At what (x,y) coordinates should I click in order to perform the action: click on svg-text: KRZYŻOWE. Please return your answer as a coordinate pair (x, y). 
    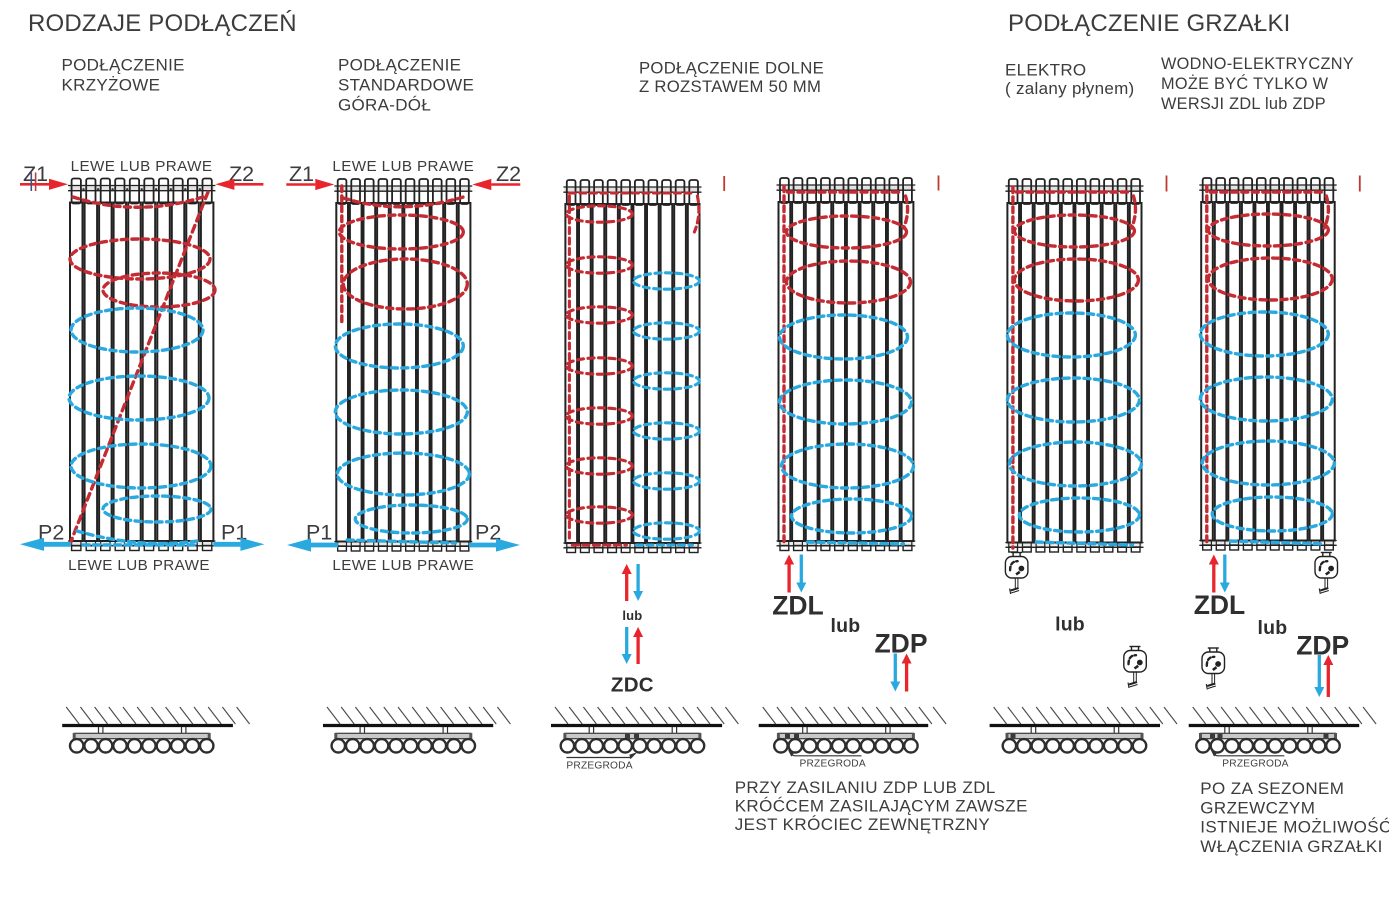
    Looking at the image, I should click on (111, 85).